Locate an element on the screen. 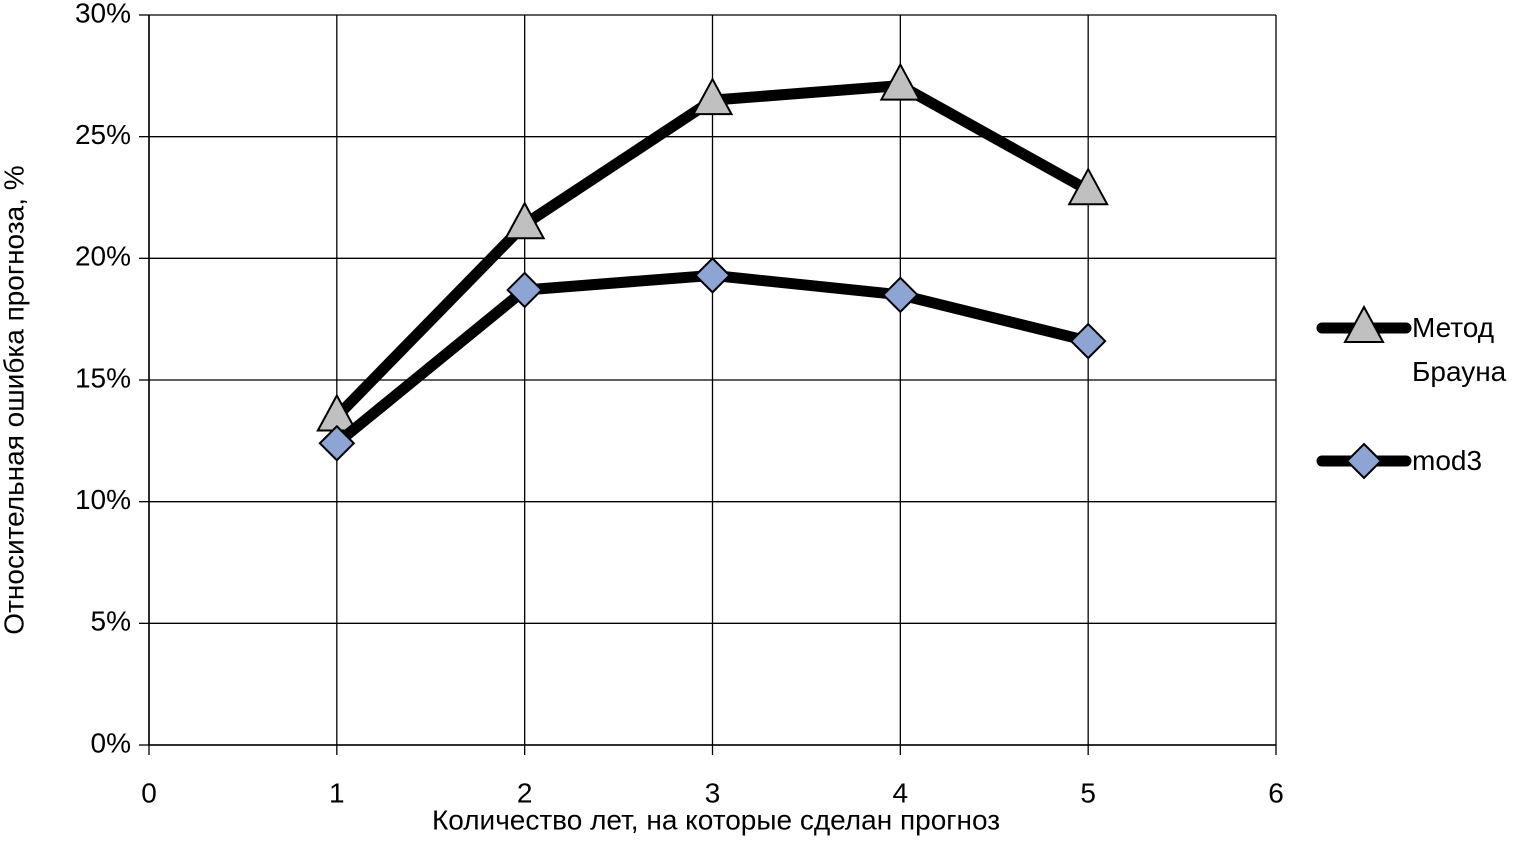  y-tick-label: 30% is located at coordinates (103, 14).